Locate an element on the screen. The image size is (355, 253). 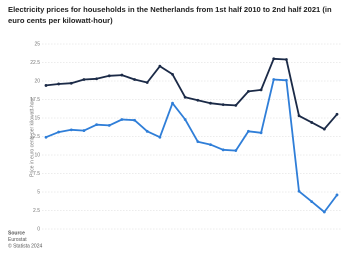
y-tick-label: 17.5 is located at coordinates (35, 100).